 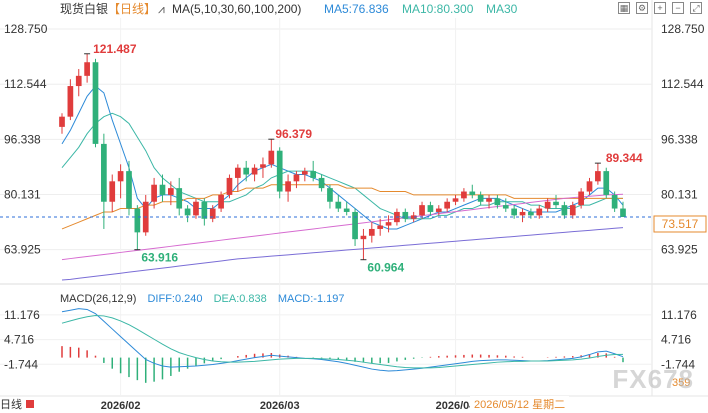 What do you see at coordinates (682, 84) in the screenshot?
I see `price-tick-right: 112.544` at bounding box center [682, 84].